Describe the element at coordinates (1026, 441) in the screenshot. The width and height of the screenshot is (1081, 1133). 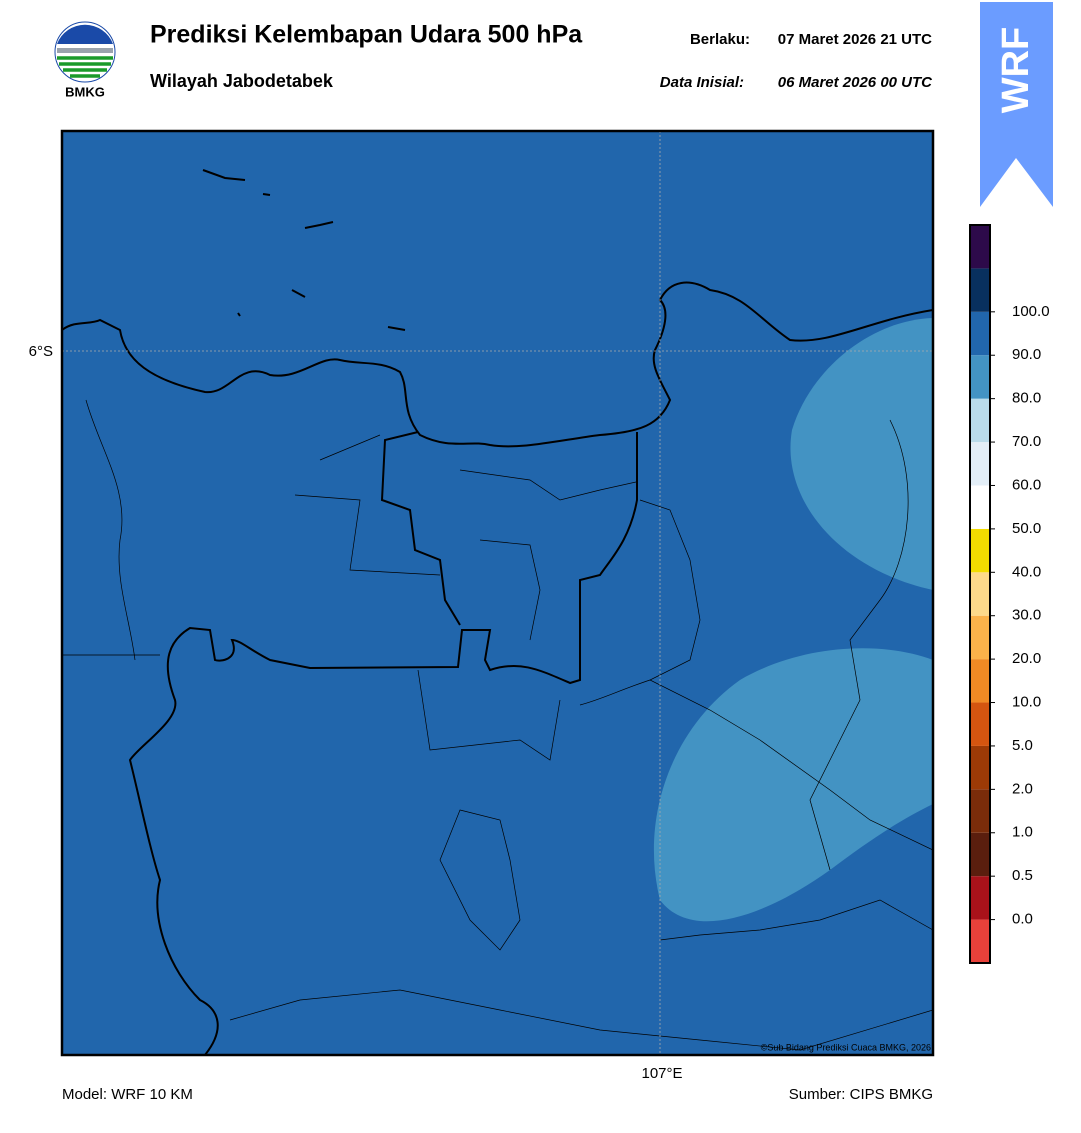
I see `colorbar-tick-label: 70.0` at that location.